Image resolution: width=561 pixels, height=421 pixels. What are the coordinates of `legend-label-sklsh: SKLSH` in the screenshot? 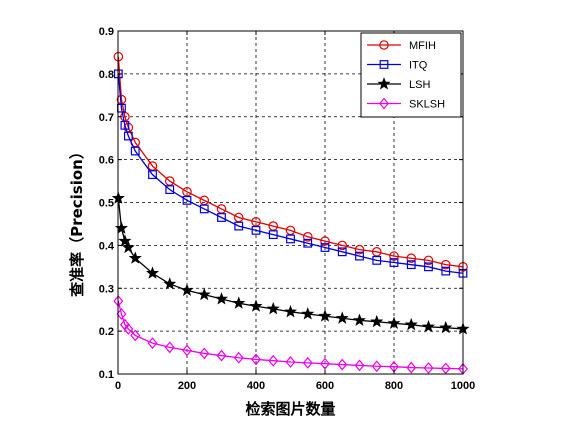 It's located at (427, 105).